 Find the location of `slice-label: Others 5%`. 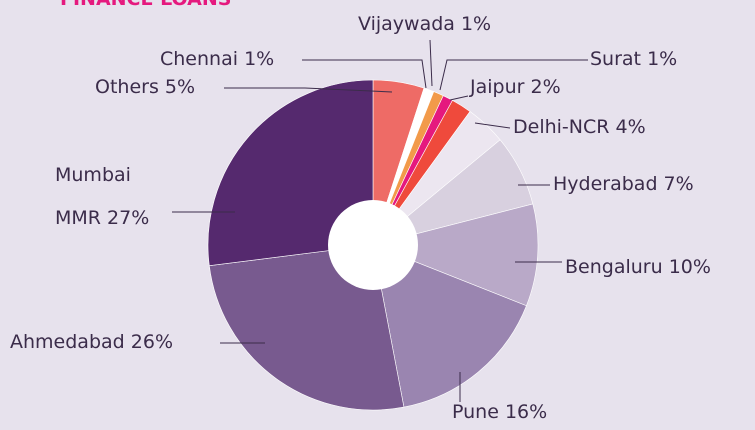

slice-label: Others 5% is located at coordinates (145, 87).